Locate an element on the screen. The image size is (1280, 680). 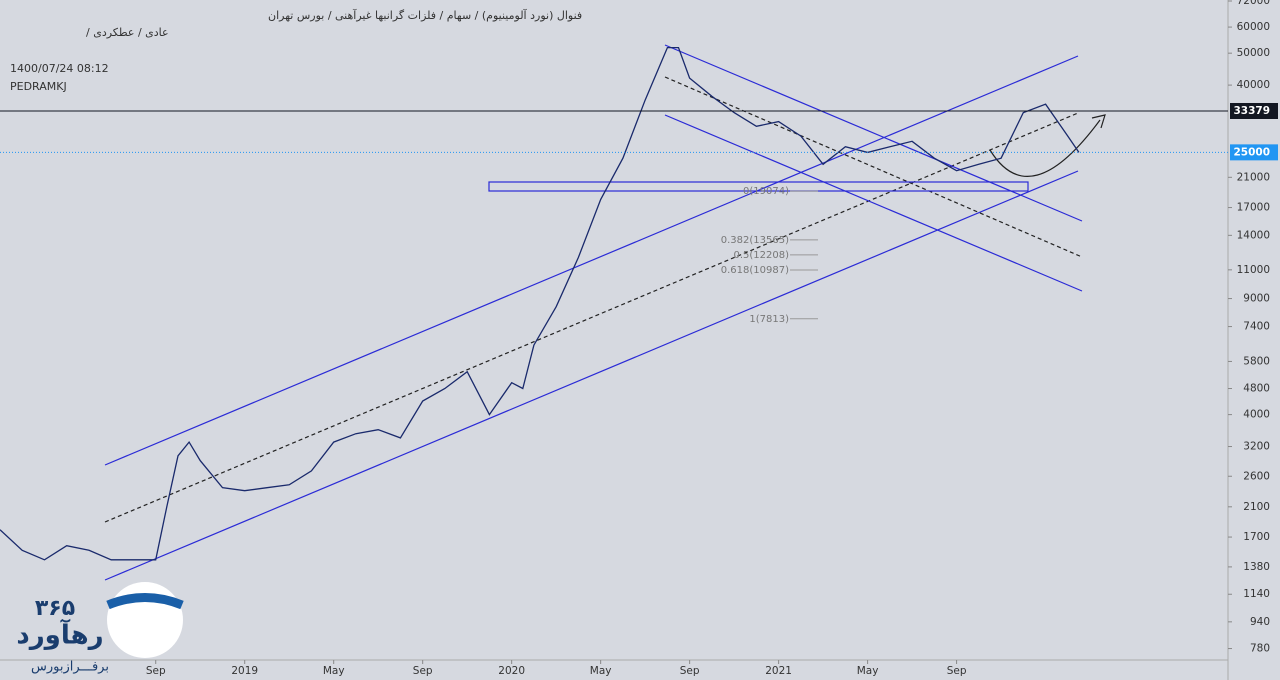
support-box is located at coordinates (758, 186).